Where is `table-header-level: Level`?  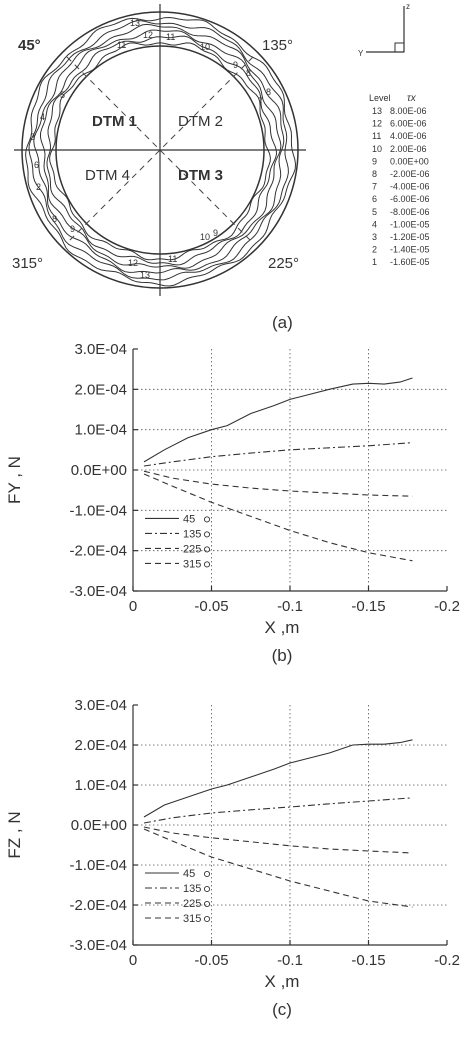 table-header-level: Level is located at coordinates (380, 98).